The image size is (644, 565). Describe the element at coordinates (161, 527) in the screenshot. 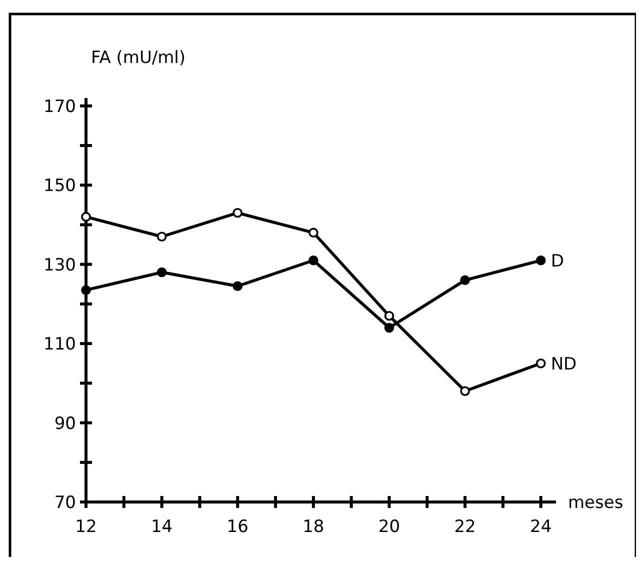

I see `x-tick-label: 14` at that location.